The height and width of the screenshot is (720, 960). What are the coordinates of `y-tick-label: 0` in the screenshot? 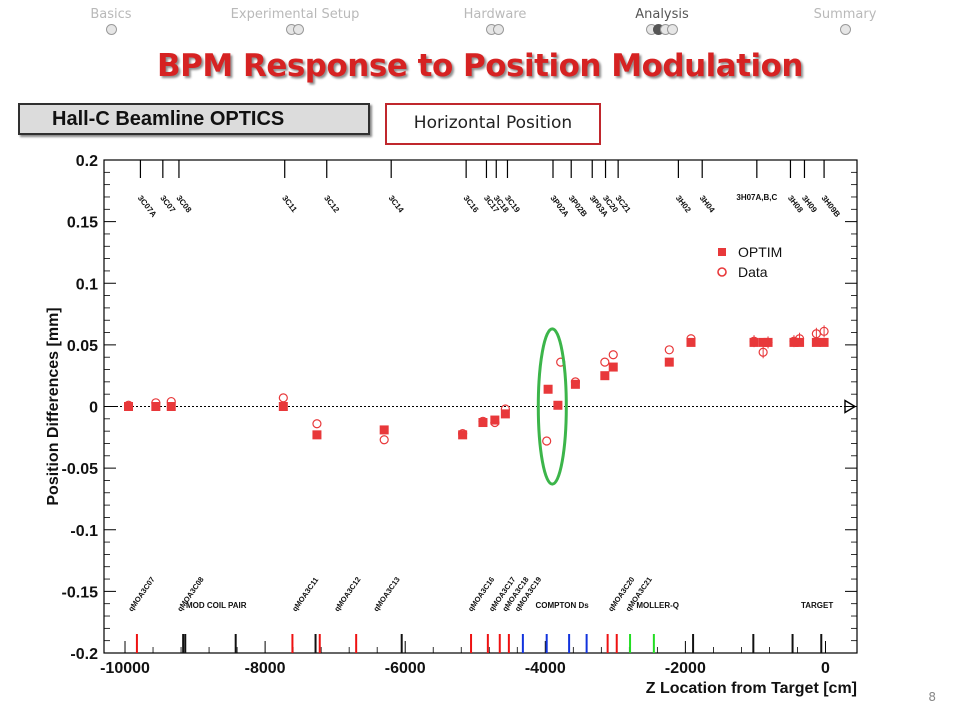 It's located at (93, 408).